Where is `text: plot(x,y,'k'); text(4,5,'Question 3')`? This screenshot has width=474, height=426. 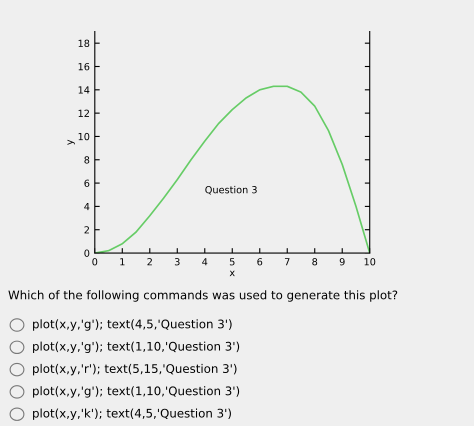
text: plot(x,y,'k'); text(4,5,'Question 3') is located at coordinates (132, 414).